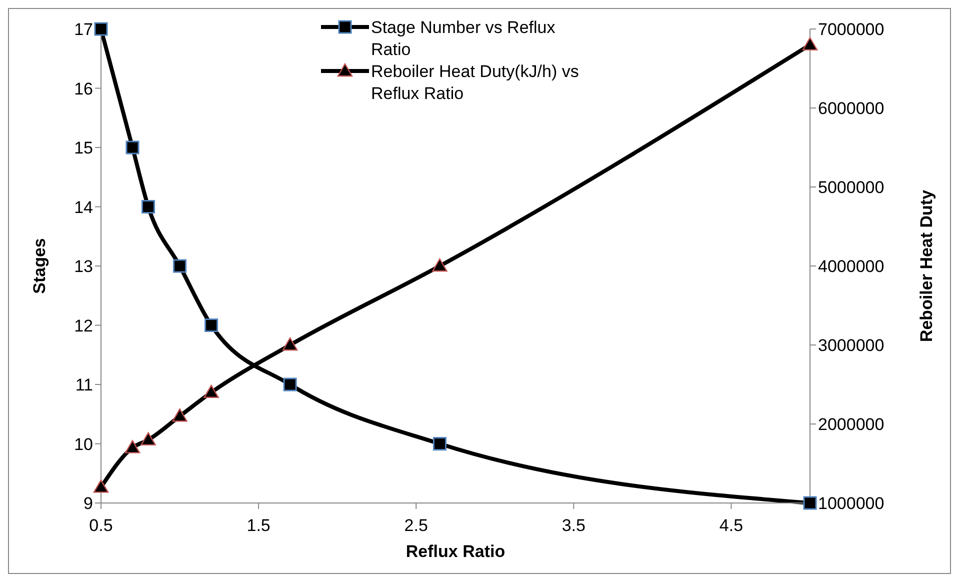 This screenshot has width=959, height=582. What do you see at coordinates (456, 551) in the screenshot?
I see `x-axis-title: Reflux Ratio` at bounding box center [456, 551].